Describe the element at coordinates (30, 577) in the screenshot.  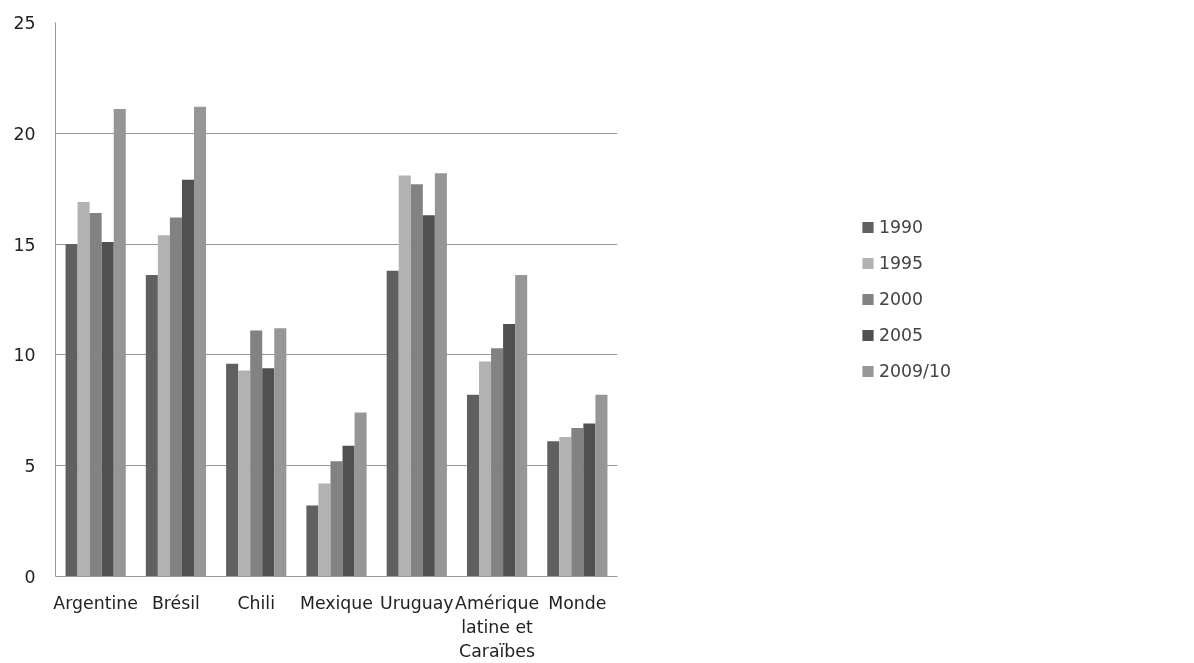
I see `y-tick-label: 0` at that location.